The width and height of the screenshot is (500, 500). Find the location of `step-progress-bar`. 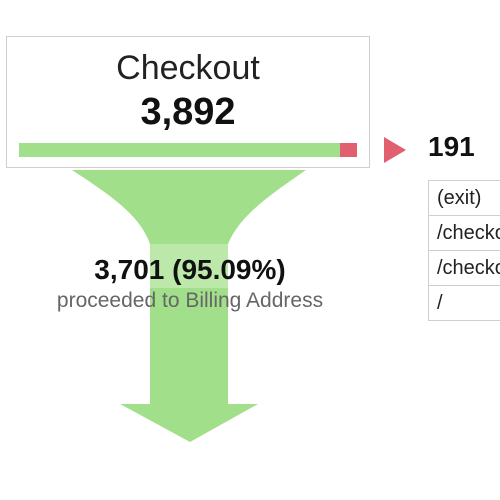

step-progress-bar is located at coordinates (188, 150).